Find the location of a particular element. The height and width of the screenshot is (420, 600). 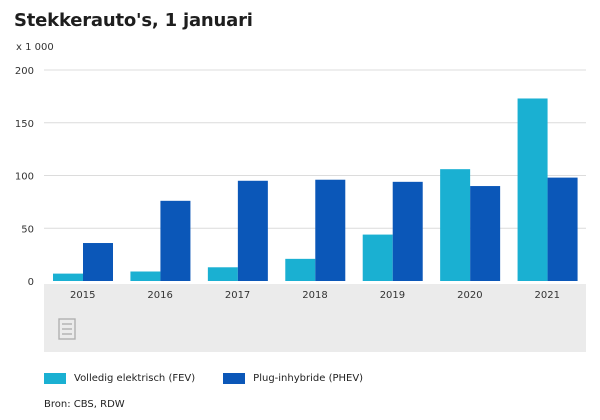

y-tick-labels: 0 50 100 150 200 is located at coordinates (24, 177).